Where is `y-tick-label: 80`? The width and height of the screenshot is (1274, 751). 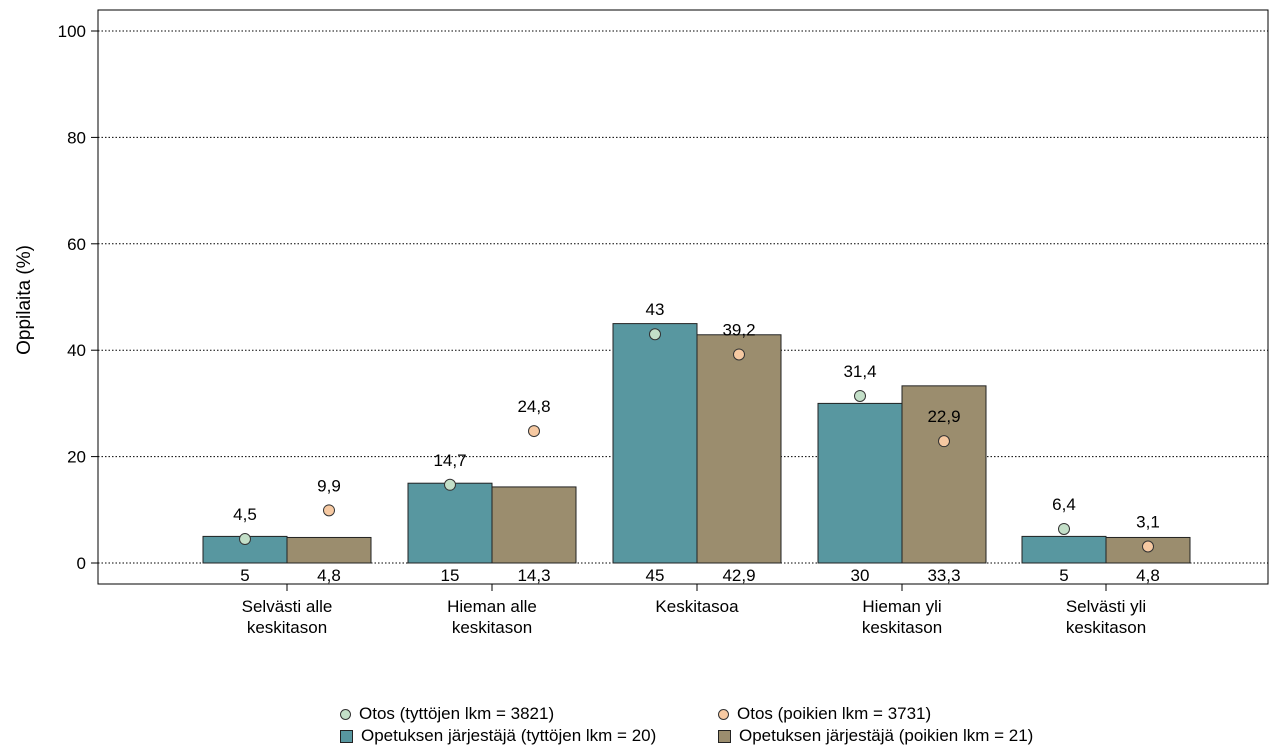 y-tick-label: 80 is located at coordinates (76, 137).